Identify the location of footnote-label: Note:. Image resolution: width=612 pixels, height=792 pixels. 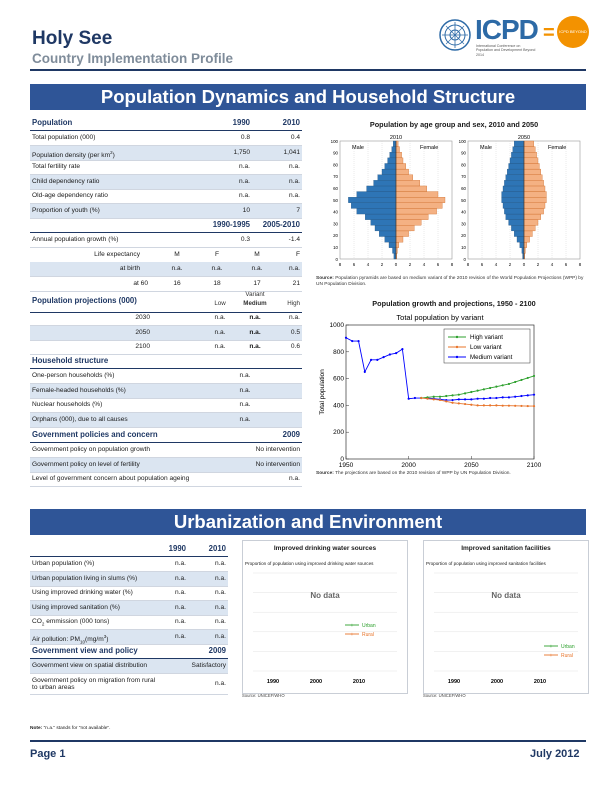
(36, 728).